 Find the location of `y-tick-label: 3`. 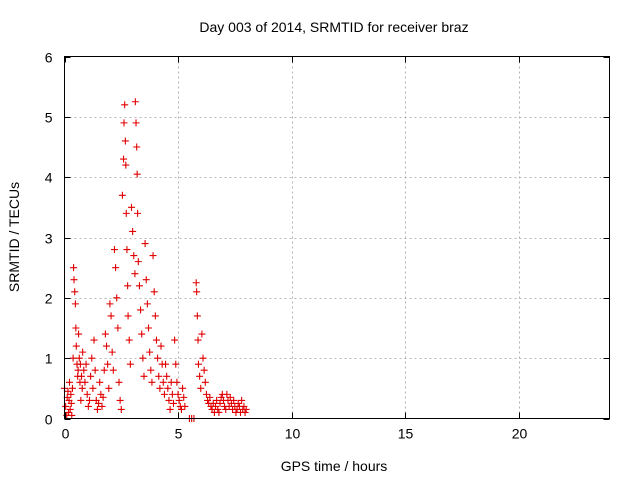

y-tick-label: 3 is located at coordinates (49, 239).